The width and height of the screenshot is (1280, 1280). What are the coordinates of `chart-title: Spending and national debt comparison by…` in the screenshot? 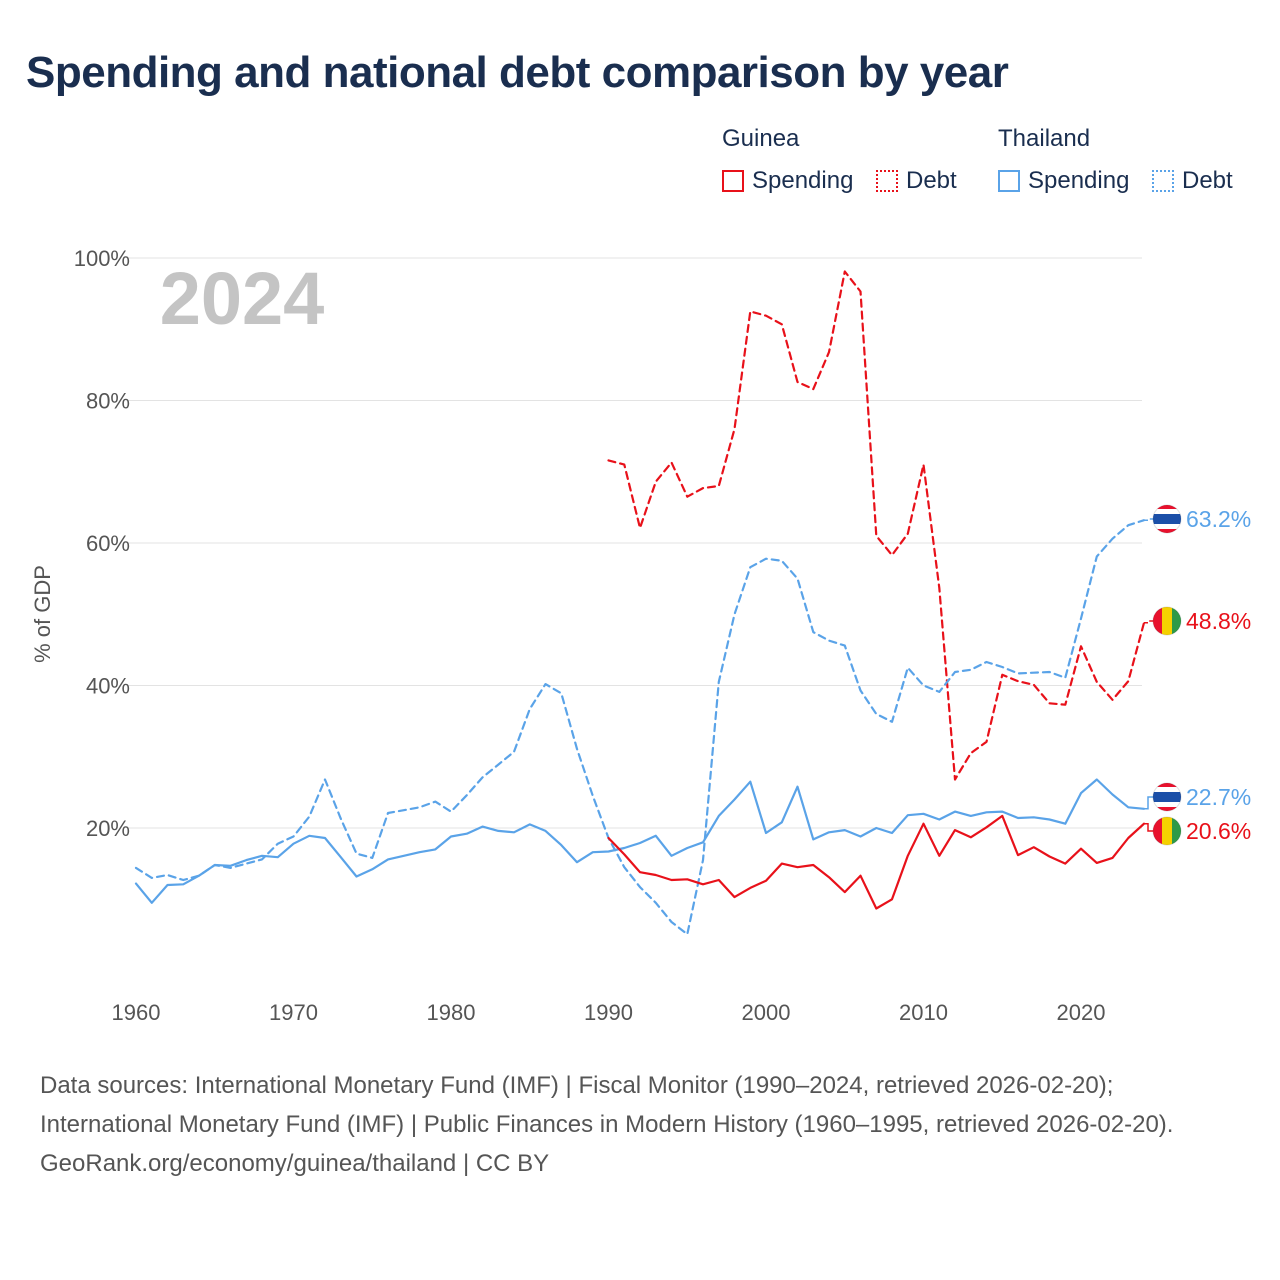 It's located at (517, 72).